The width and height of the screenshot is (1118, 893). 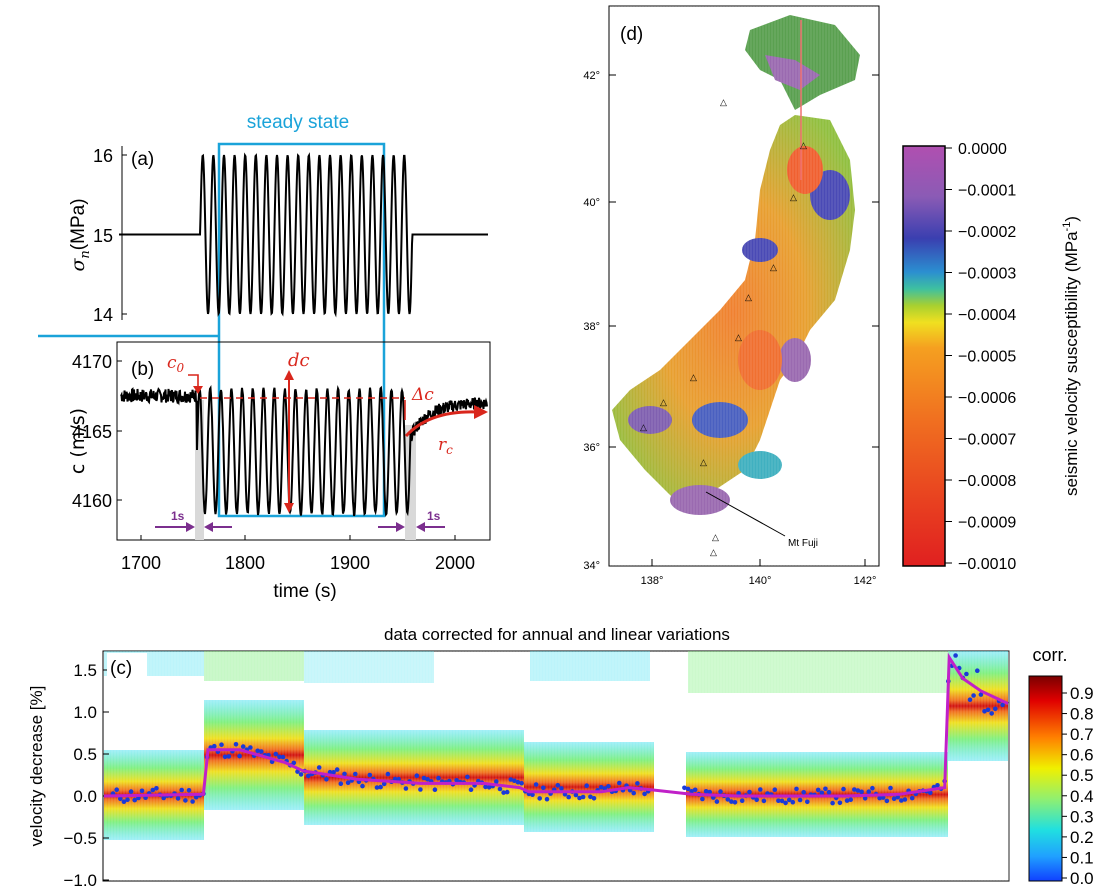 I want to click on transition-shade-right, so click(x=410, y=482).